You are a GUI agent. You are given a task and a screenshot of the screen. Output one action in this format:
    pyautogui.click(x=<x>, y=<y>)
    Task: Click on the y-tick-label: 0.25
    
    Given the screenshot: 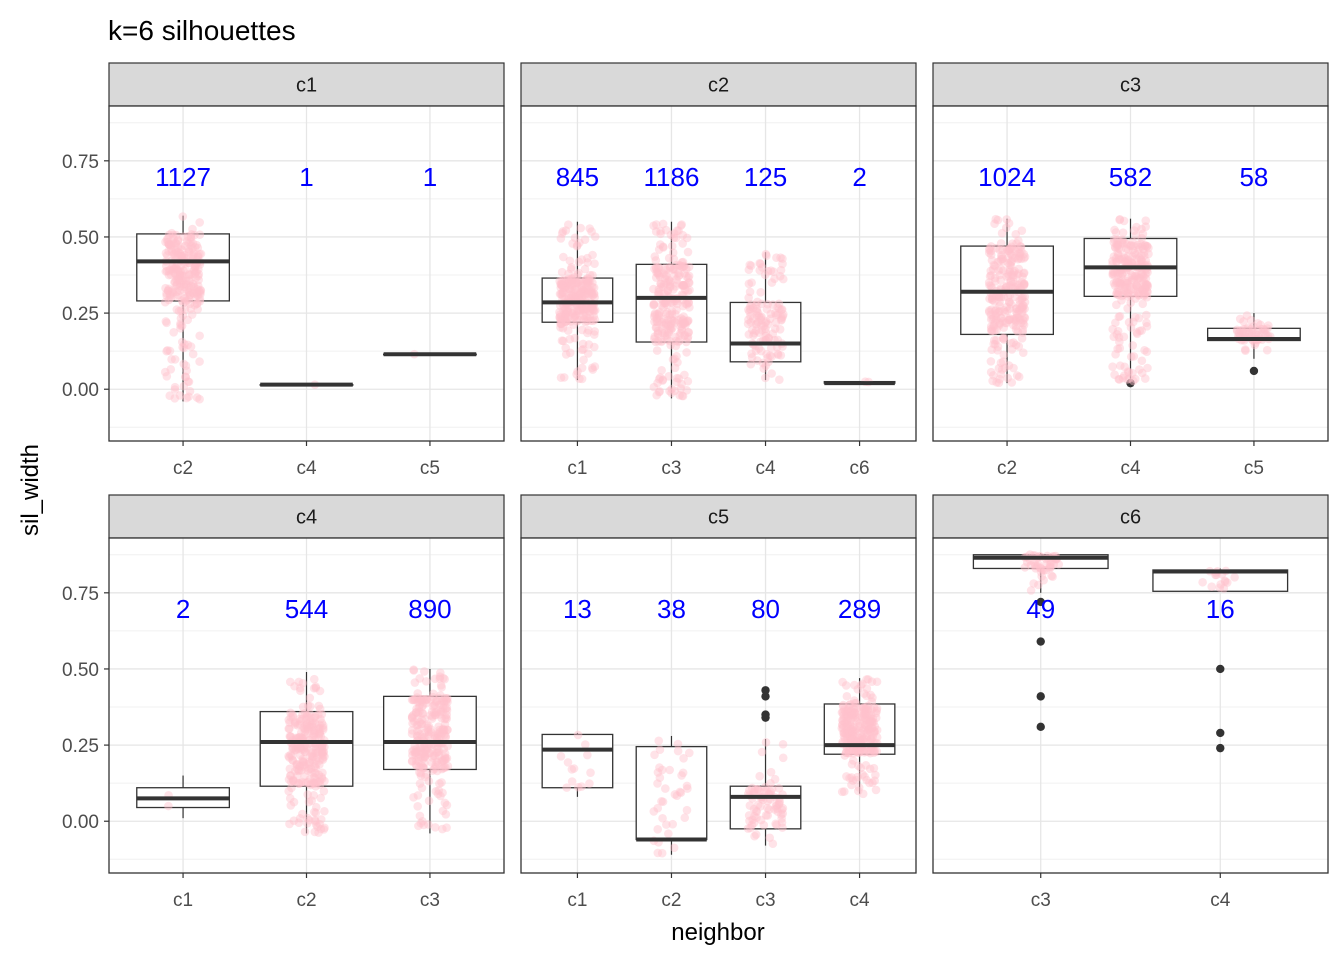 What is the action you would take?
    pyautogui.click(x=80, y=746)
    